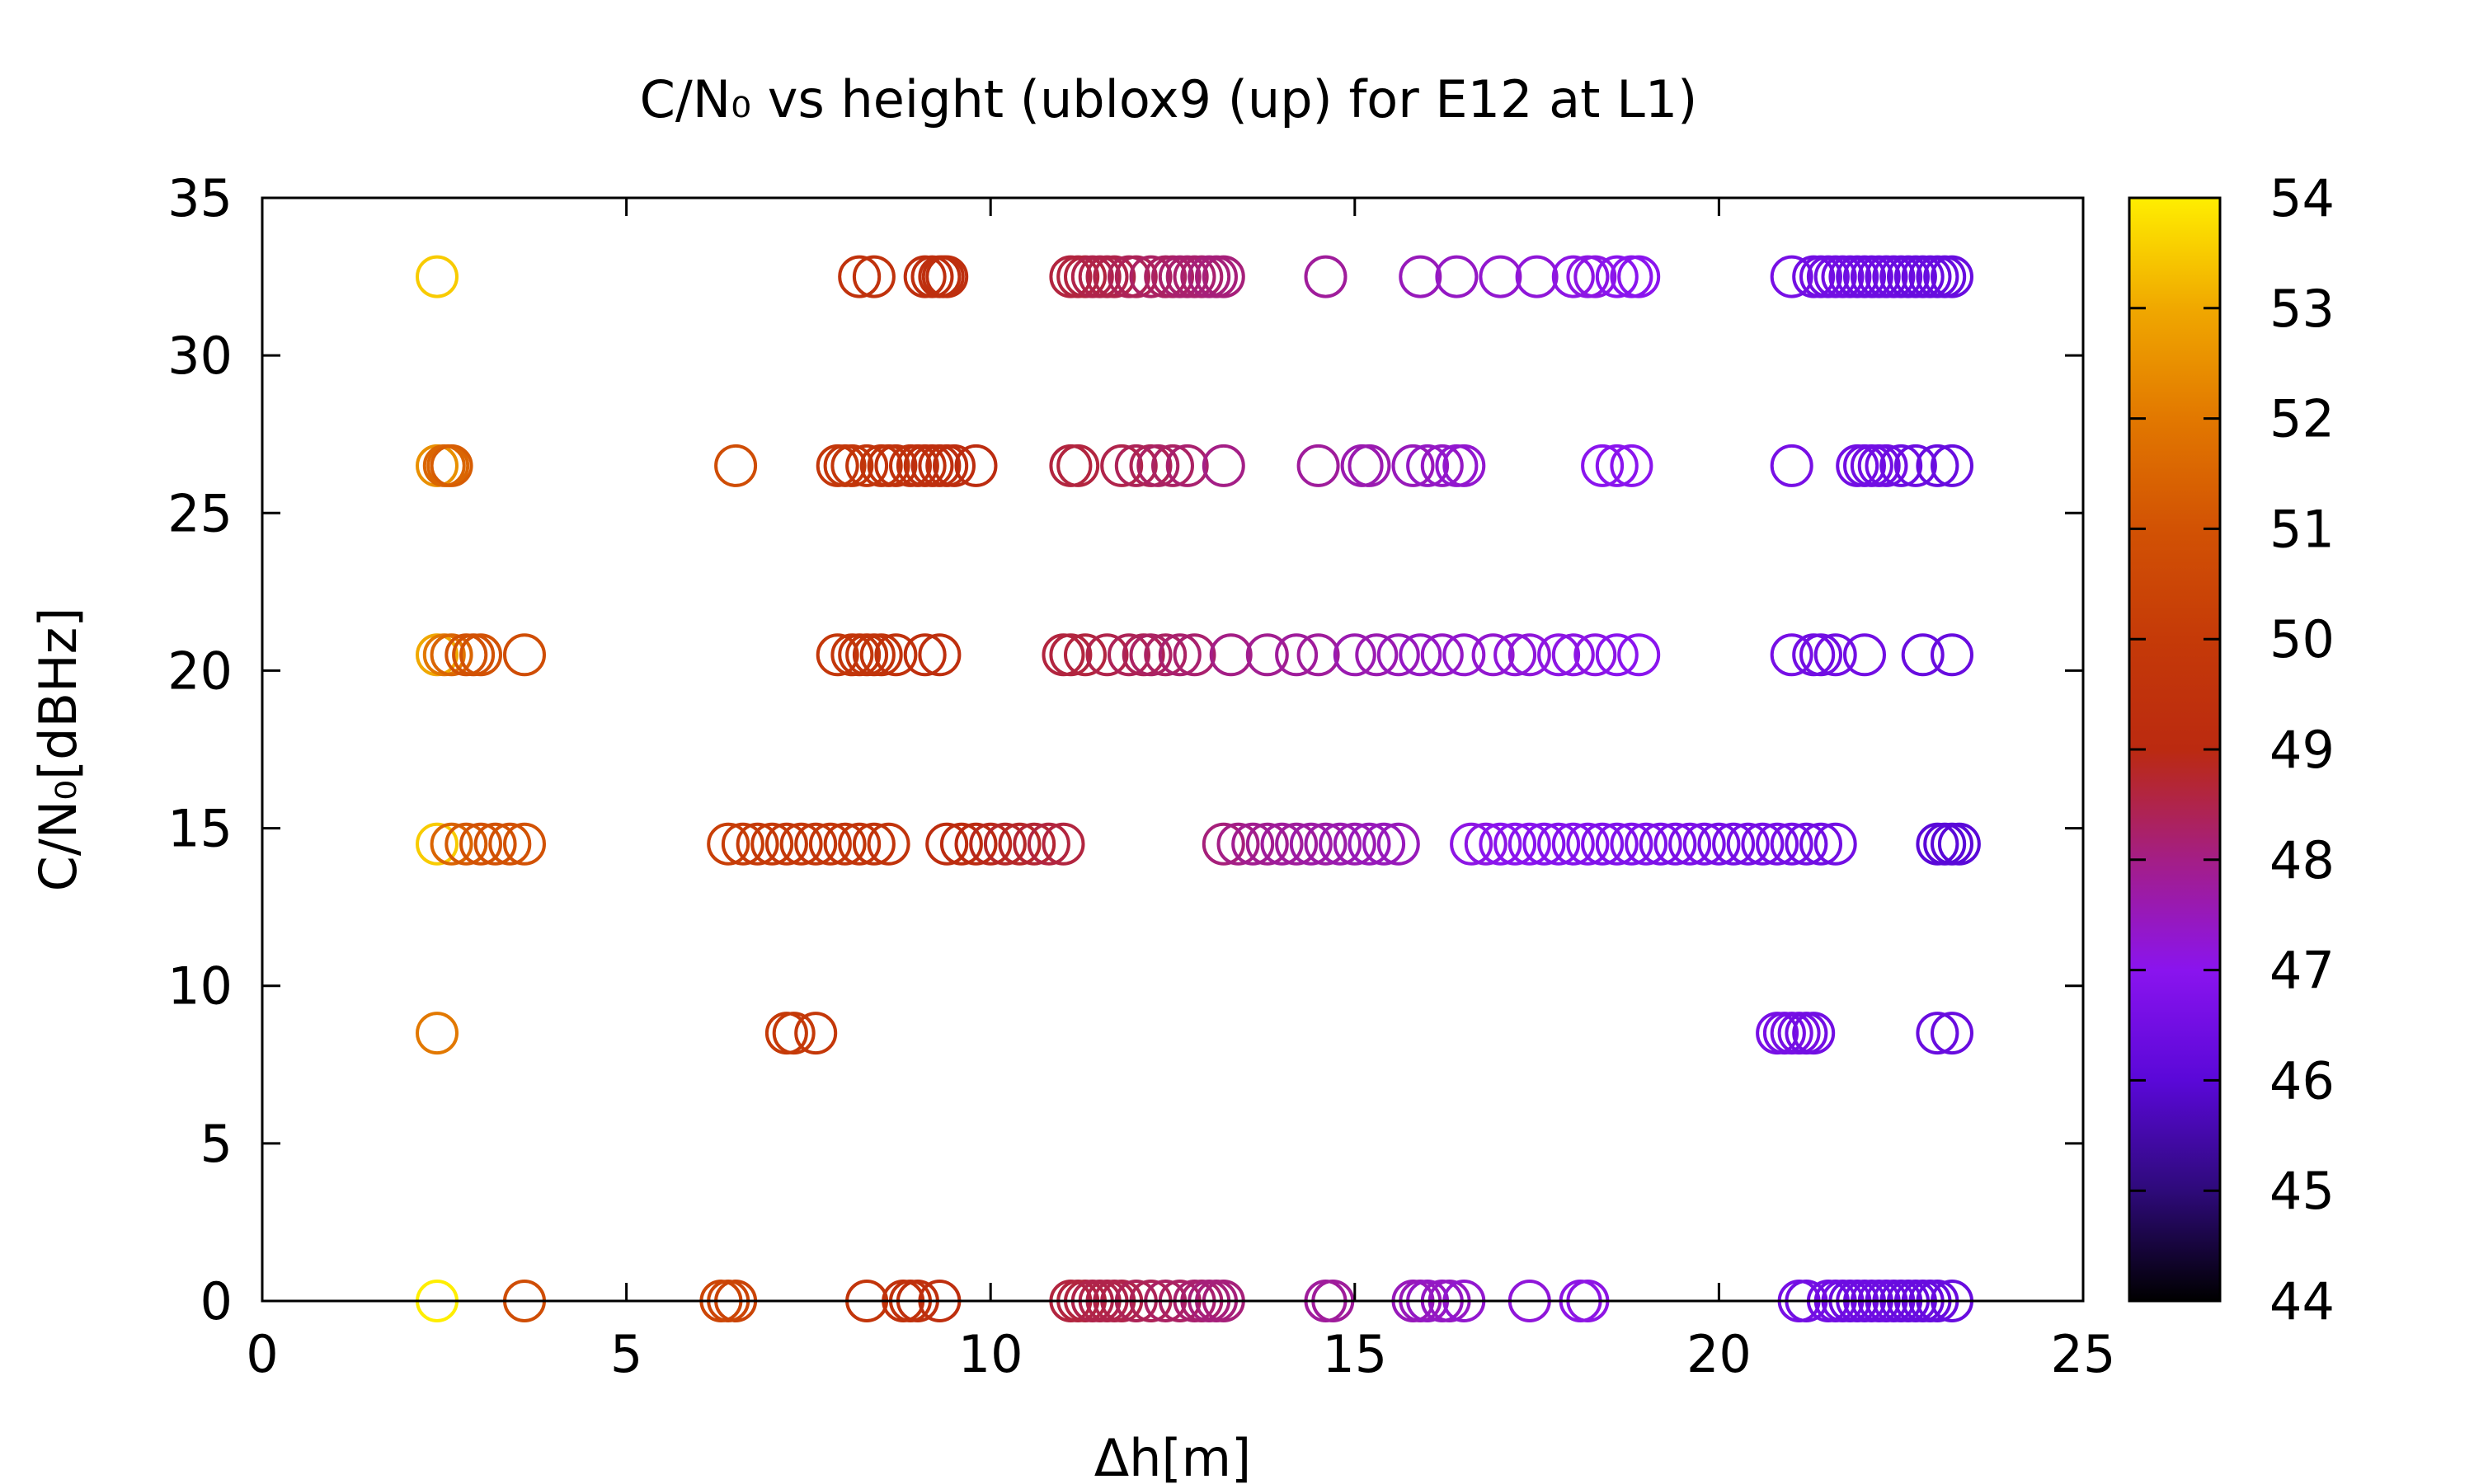  I want to click on y-tick-label: 35, so click(200, 198).